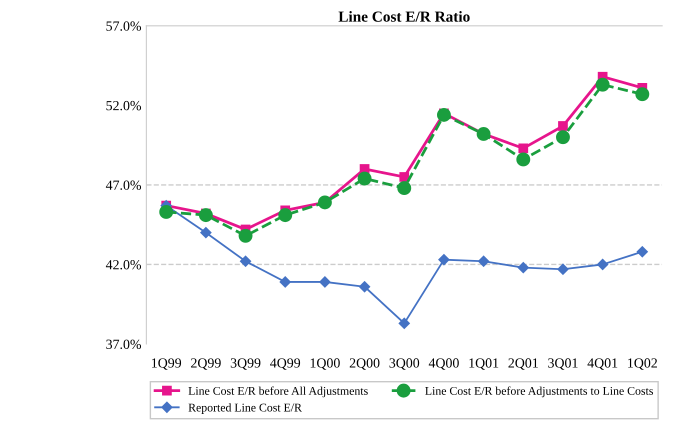  Describe the element at coordinates (602, 364) in the screenshot. I see `x-tick-label: 4Q01` at that location.